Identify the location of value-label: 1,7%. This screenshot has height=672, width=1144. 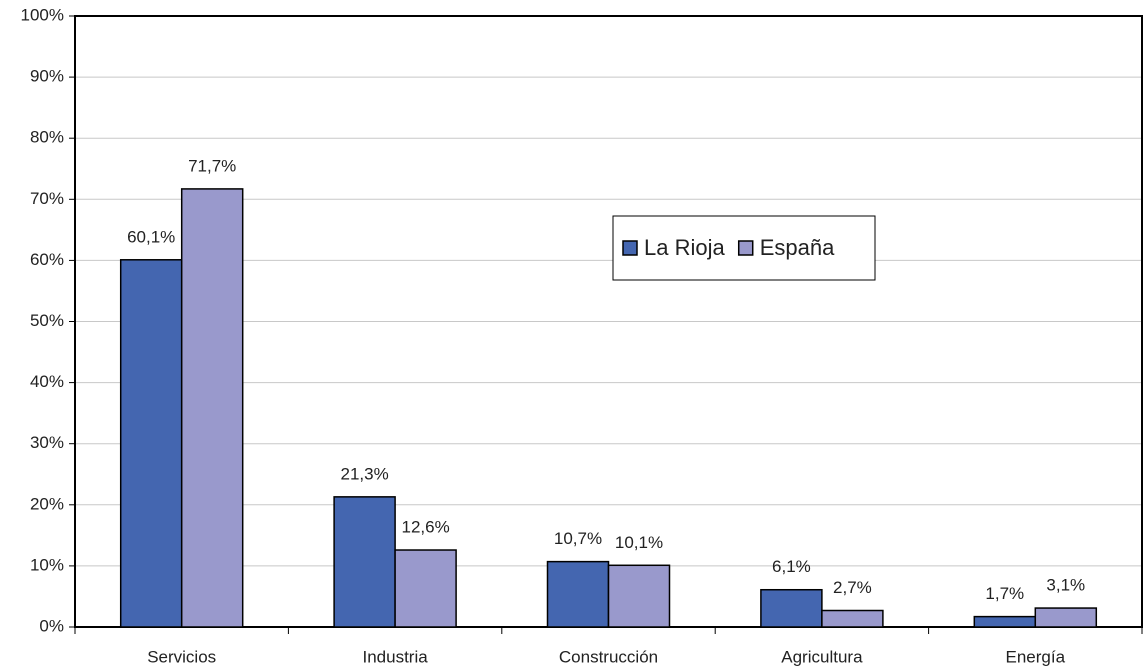
(1004, 593).